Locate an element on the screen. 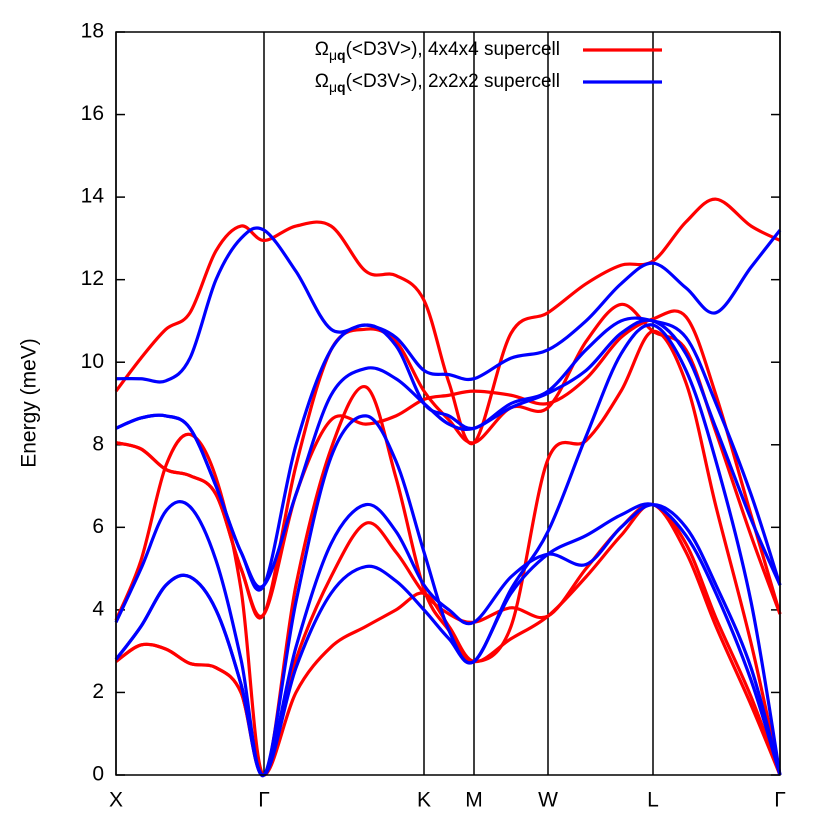  y-tick-label: 0 is located at coordinates (98, 774).